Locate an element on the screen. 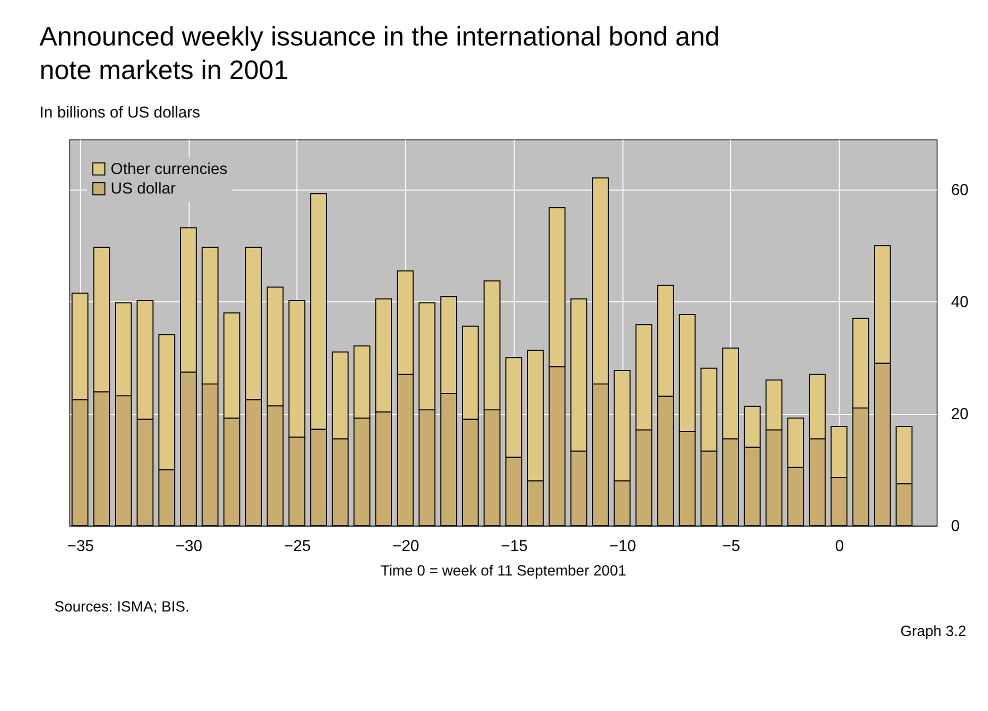 The width and height of the screenshot is (988, 711). x-tick-label: −20 is located at coordinates (406, 546).